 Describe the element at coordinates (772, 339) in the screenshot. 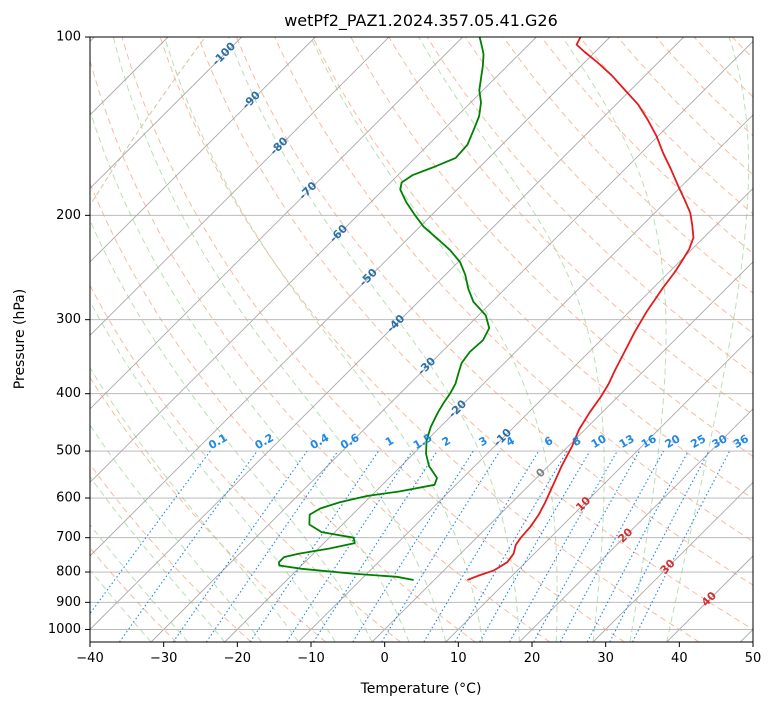

I see `dry-adiabat-line` at that location.